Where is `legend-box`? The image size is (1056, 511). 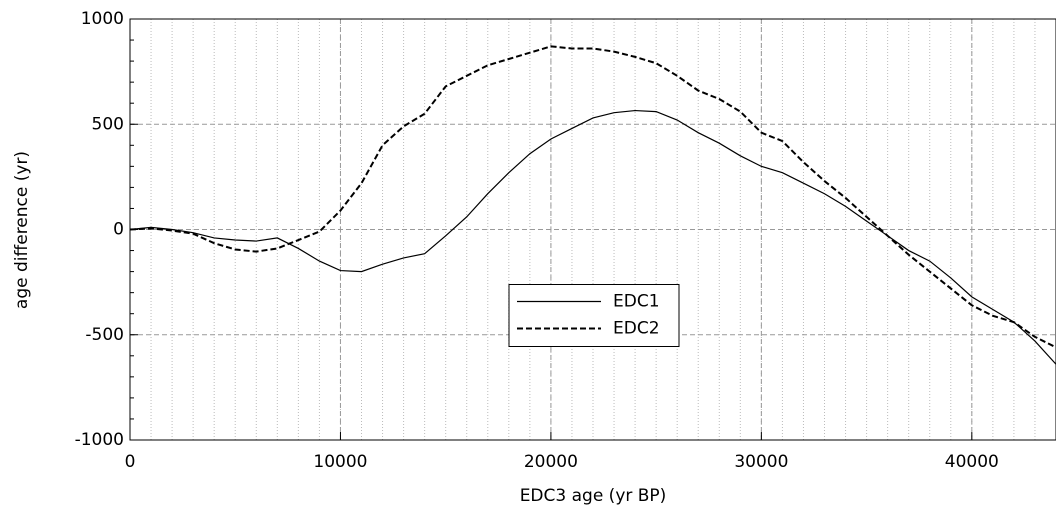 legend-box is located at coordinates (594, 315).